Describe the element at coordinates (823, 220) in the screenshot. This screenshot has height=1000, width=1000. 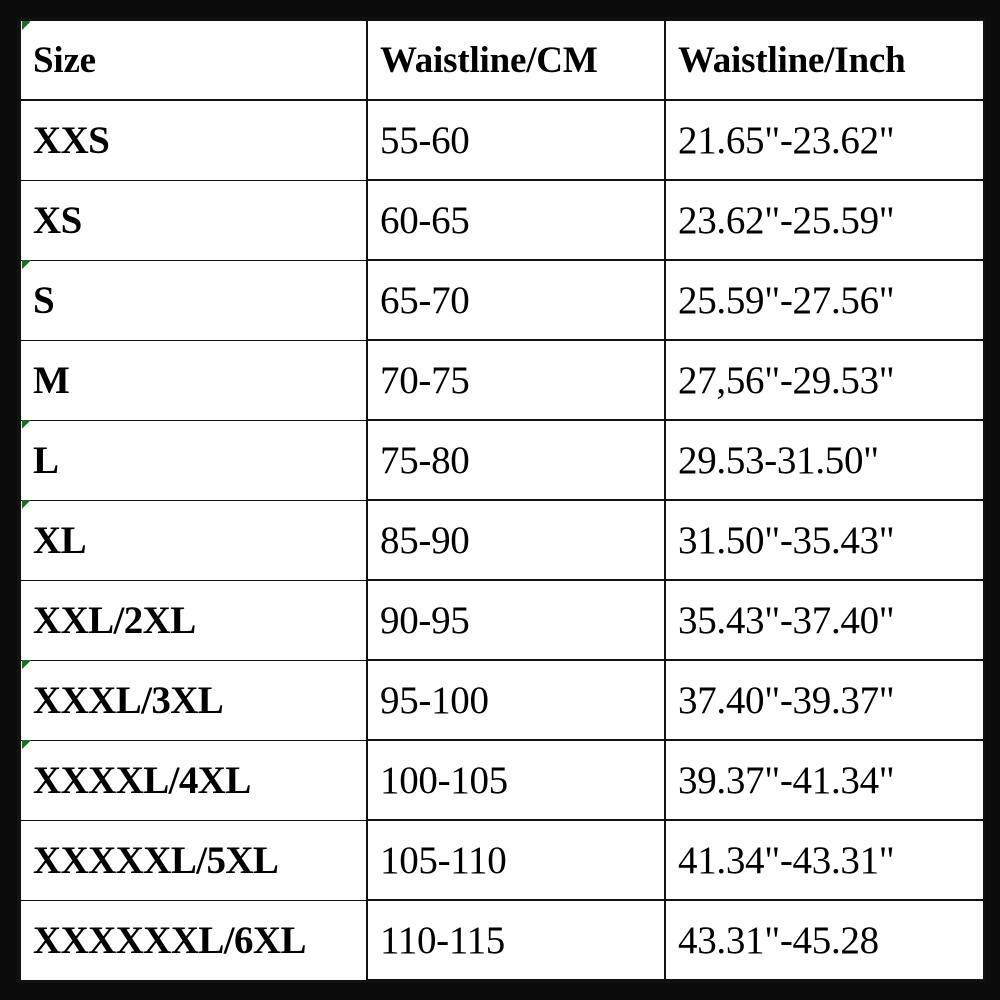
I see `cell-inch: 23.62"-25.59"` at that location.